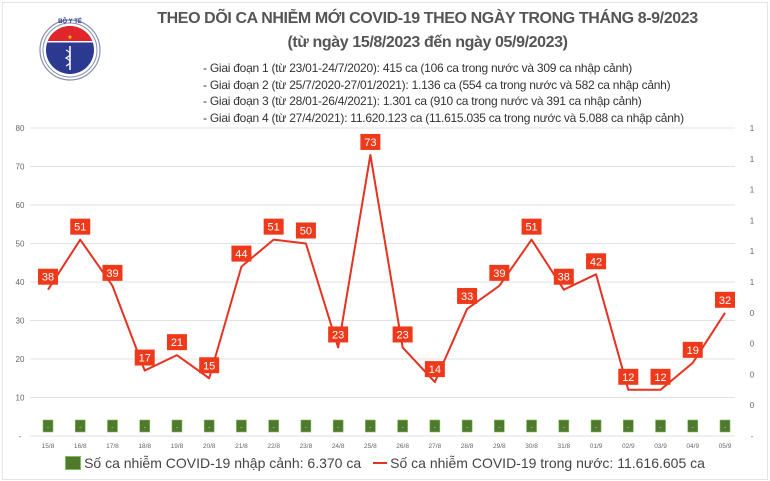  Describe the element at coordinates (596, 446) in the screenshot. I see `x-tick-label: 01/9` at that location.